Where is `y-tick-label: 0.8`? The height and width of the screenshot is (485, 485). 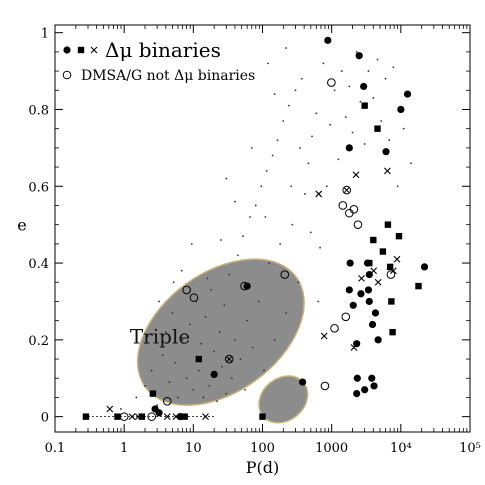 y-tick-label: 0.8 is located at coordinates (38, 110).